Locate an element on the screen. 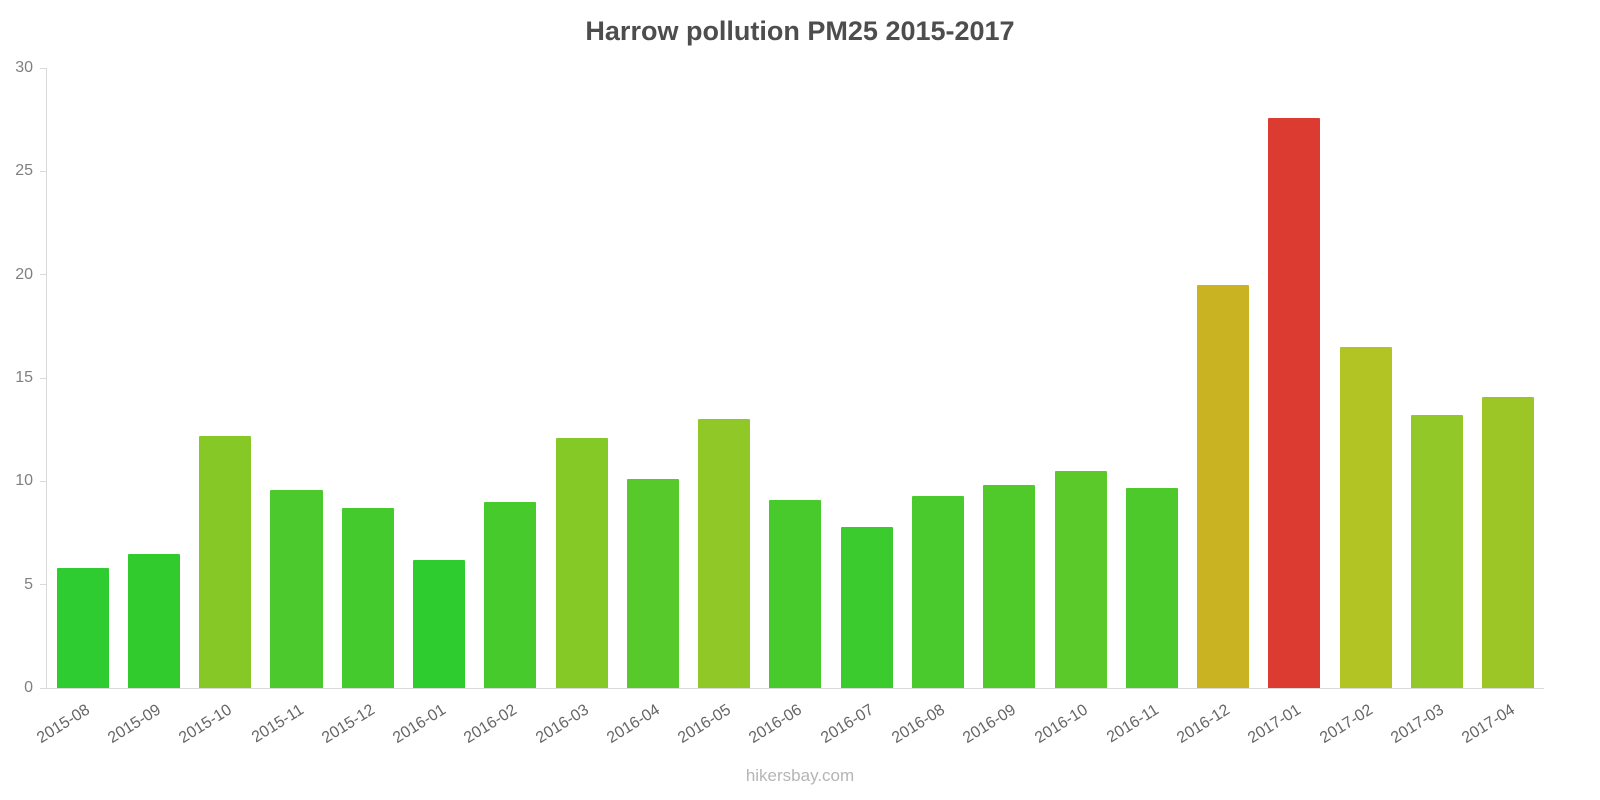  bar-slot: 2016-12 is located at coordinates (1216, 407).